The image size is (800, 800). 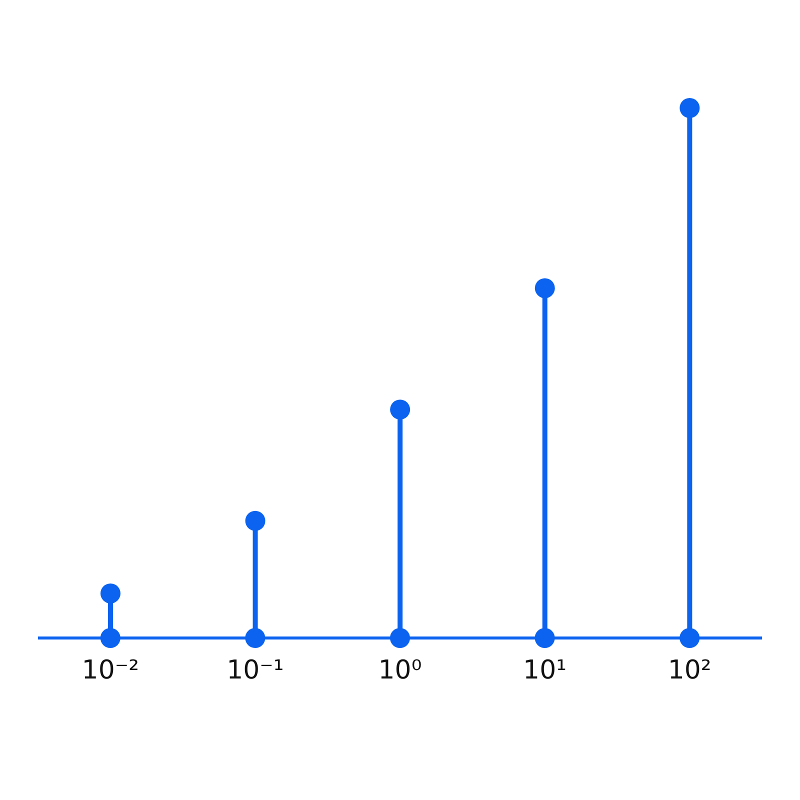 I want to click on x-tick-label: 10¹, so click(x=545, y=670).